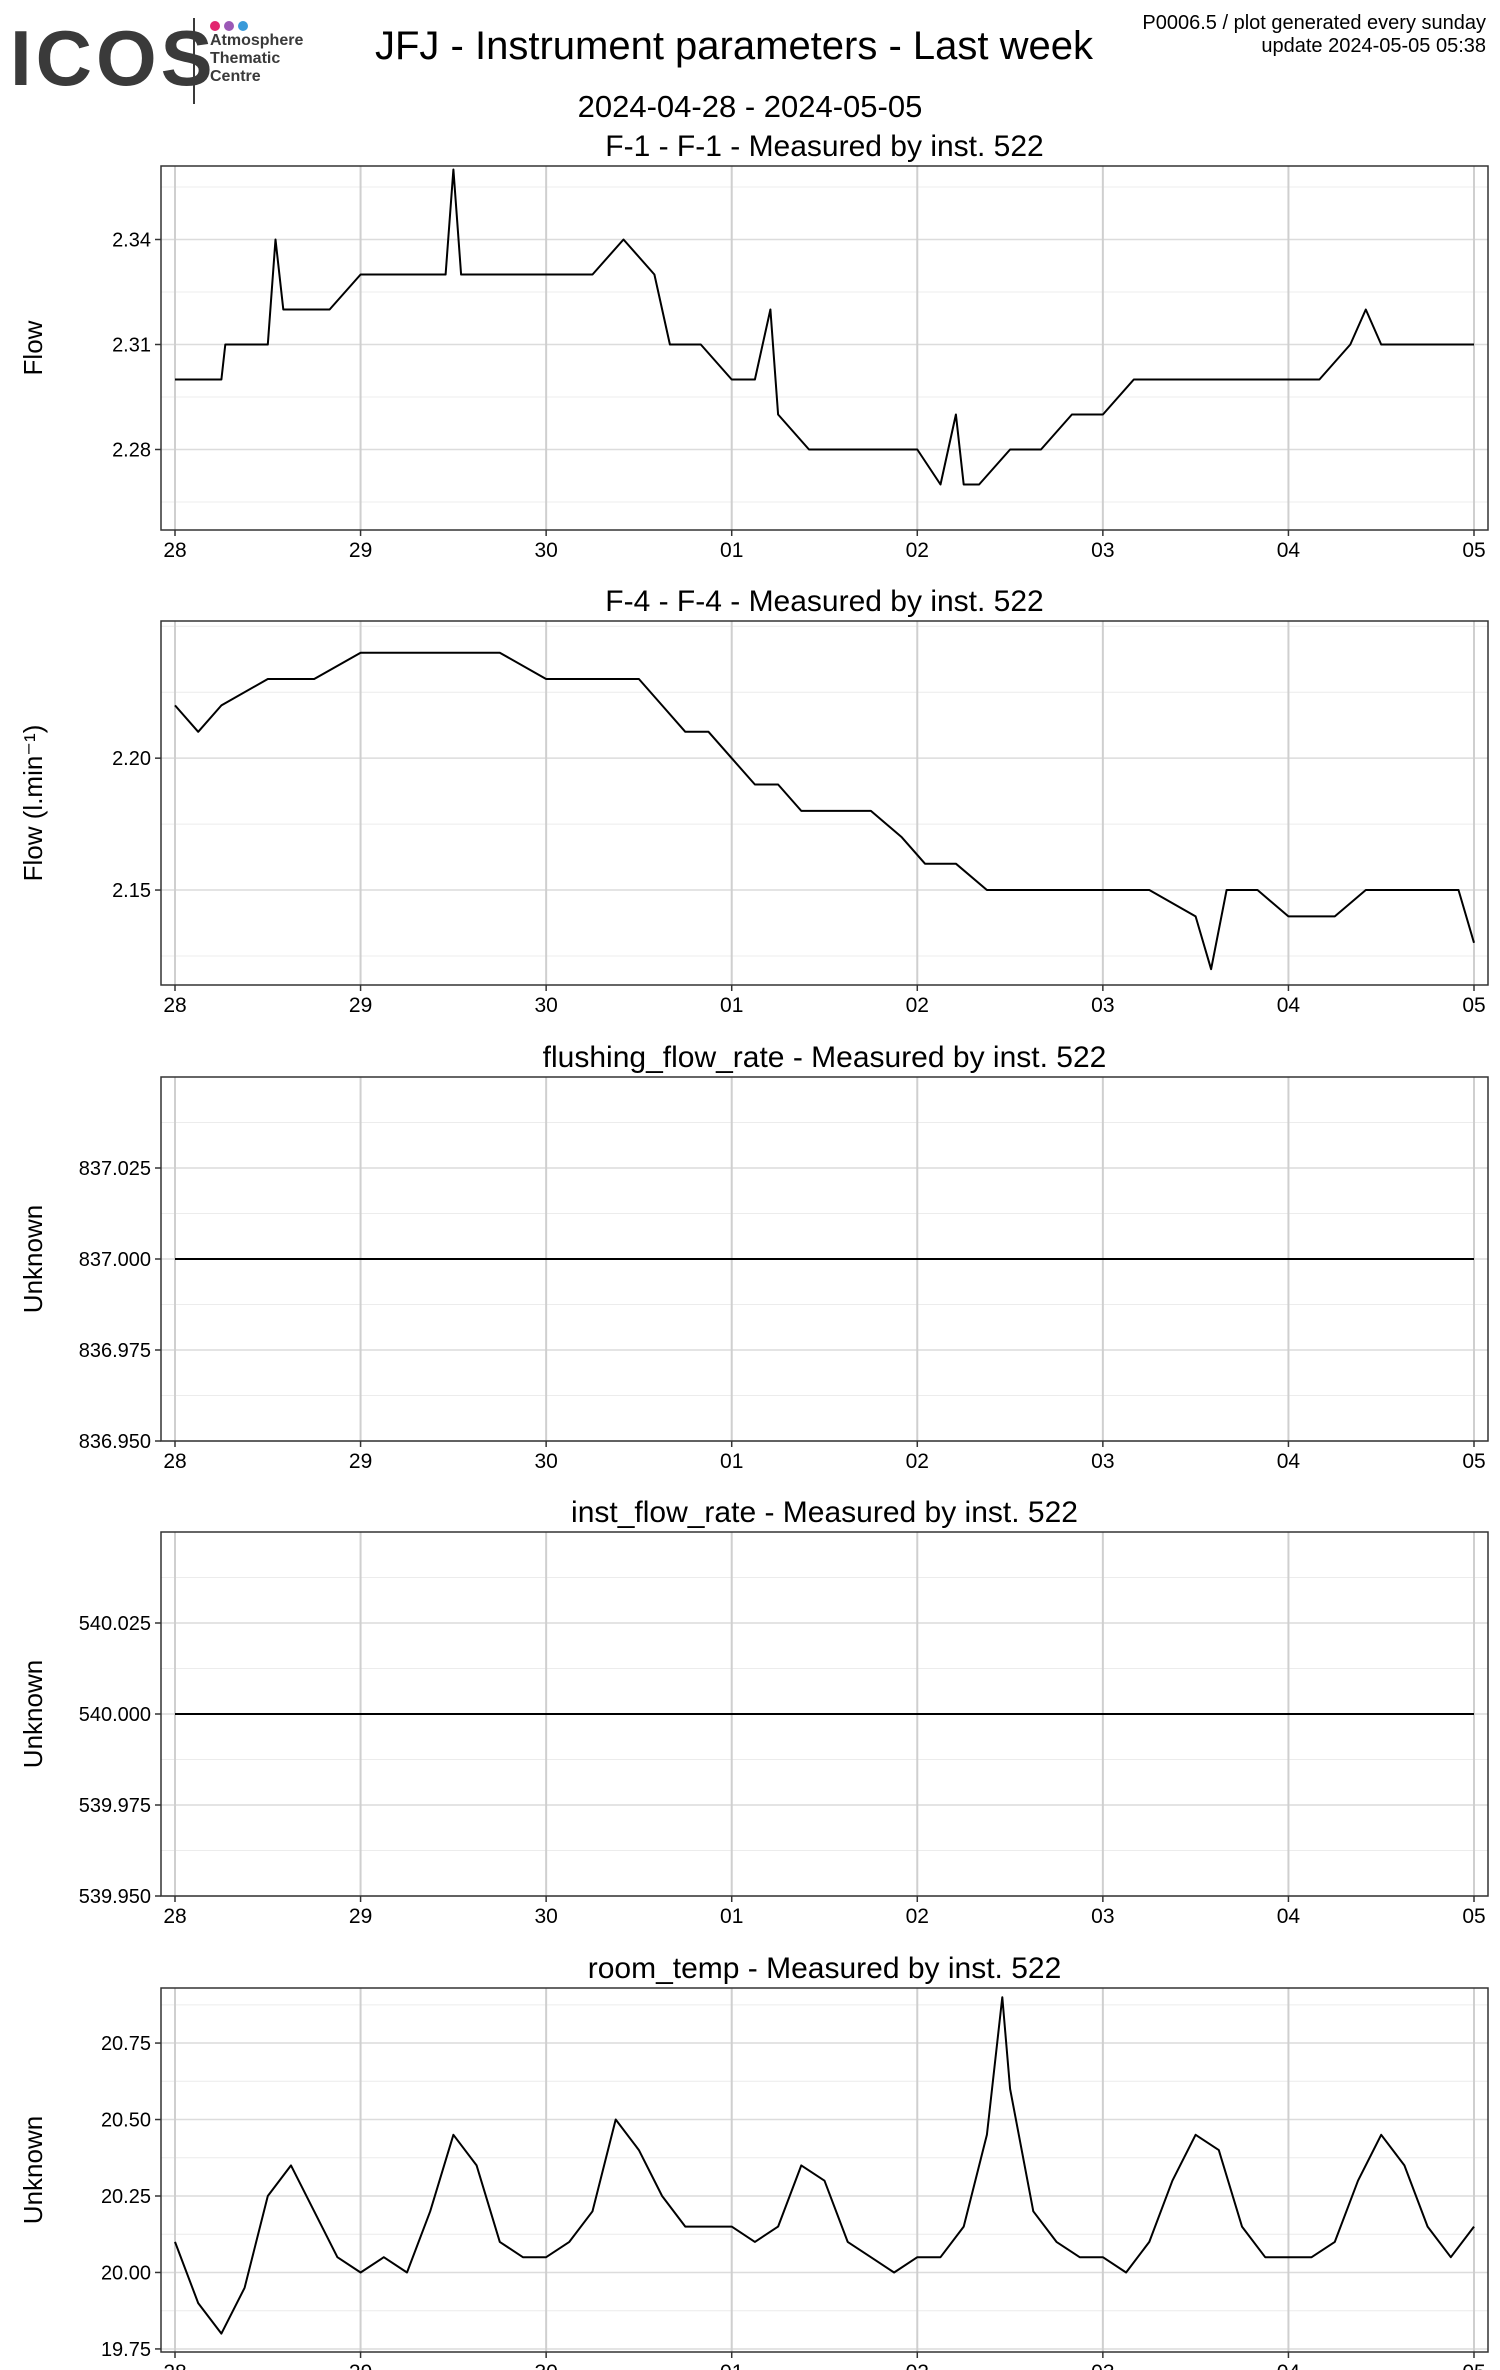  Describe the element at coordinates (126, 2273) in the screenshot. I see `y-tick-label: 20.00` at that location.